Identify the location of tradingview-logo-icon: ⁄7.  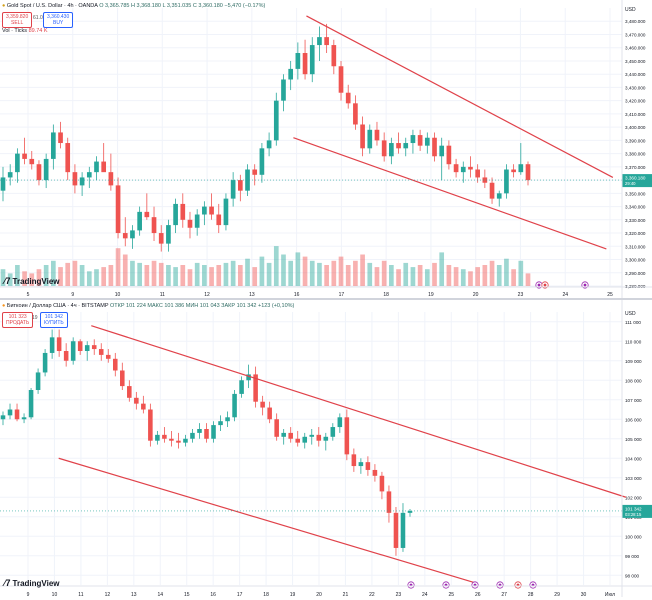
(7, 583).